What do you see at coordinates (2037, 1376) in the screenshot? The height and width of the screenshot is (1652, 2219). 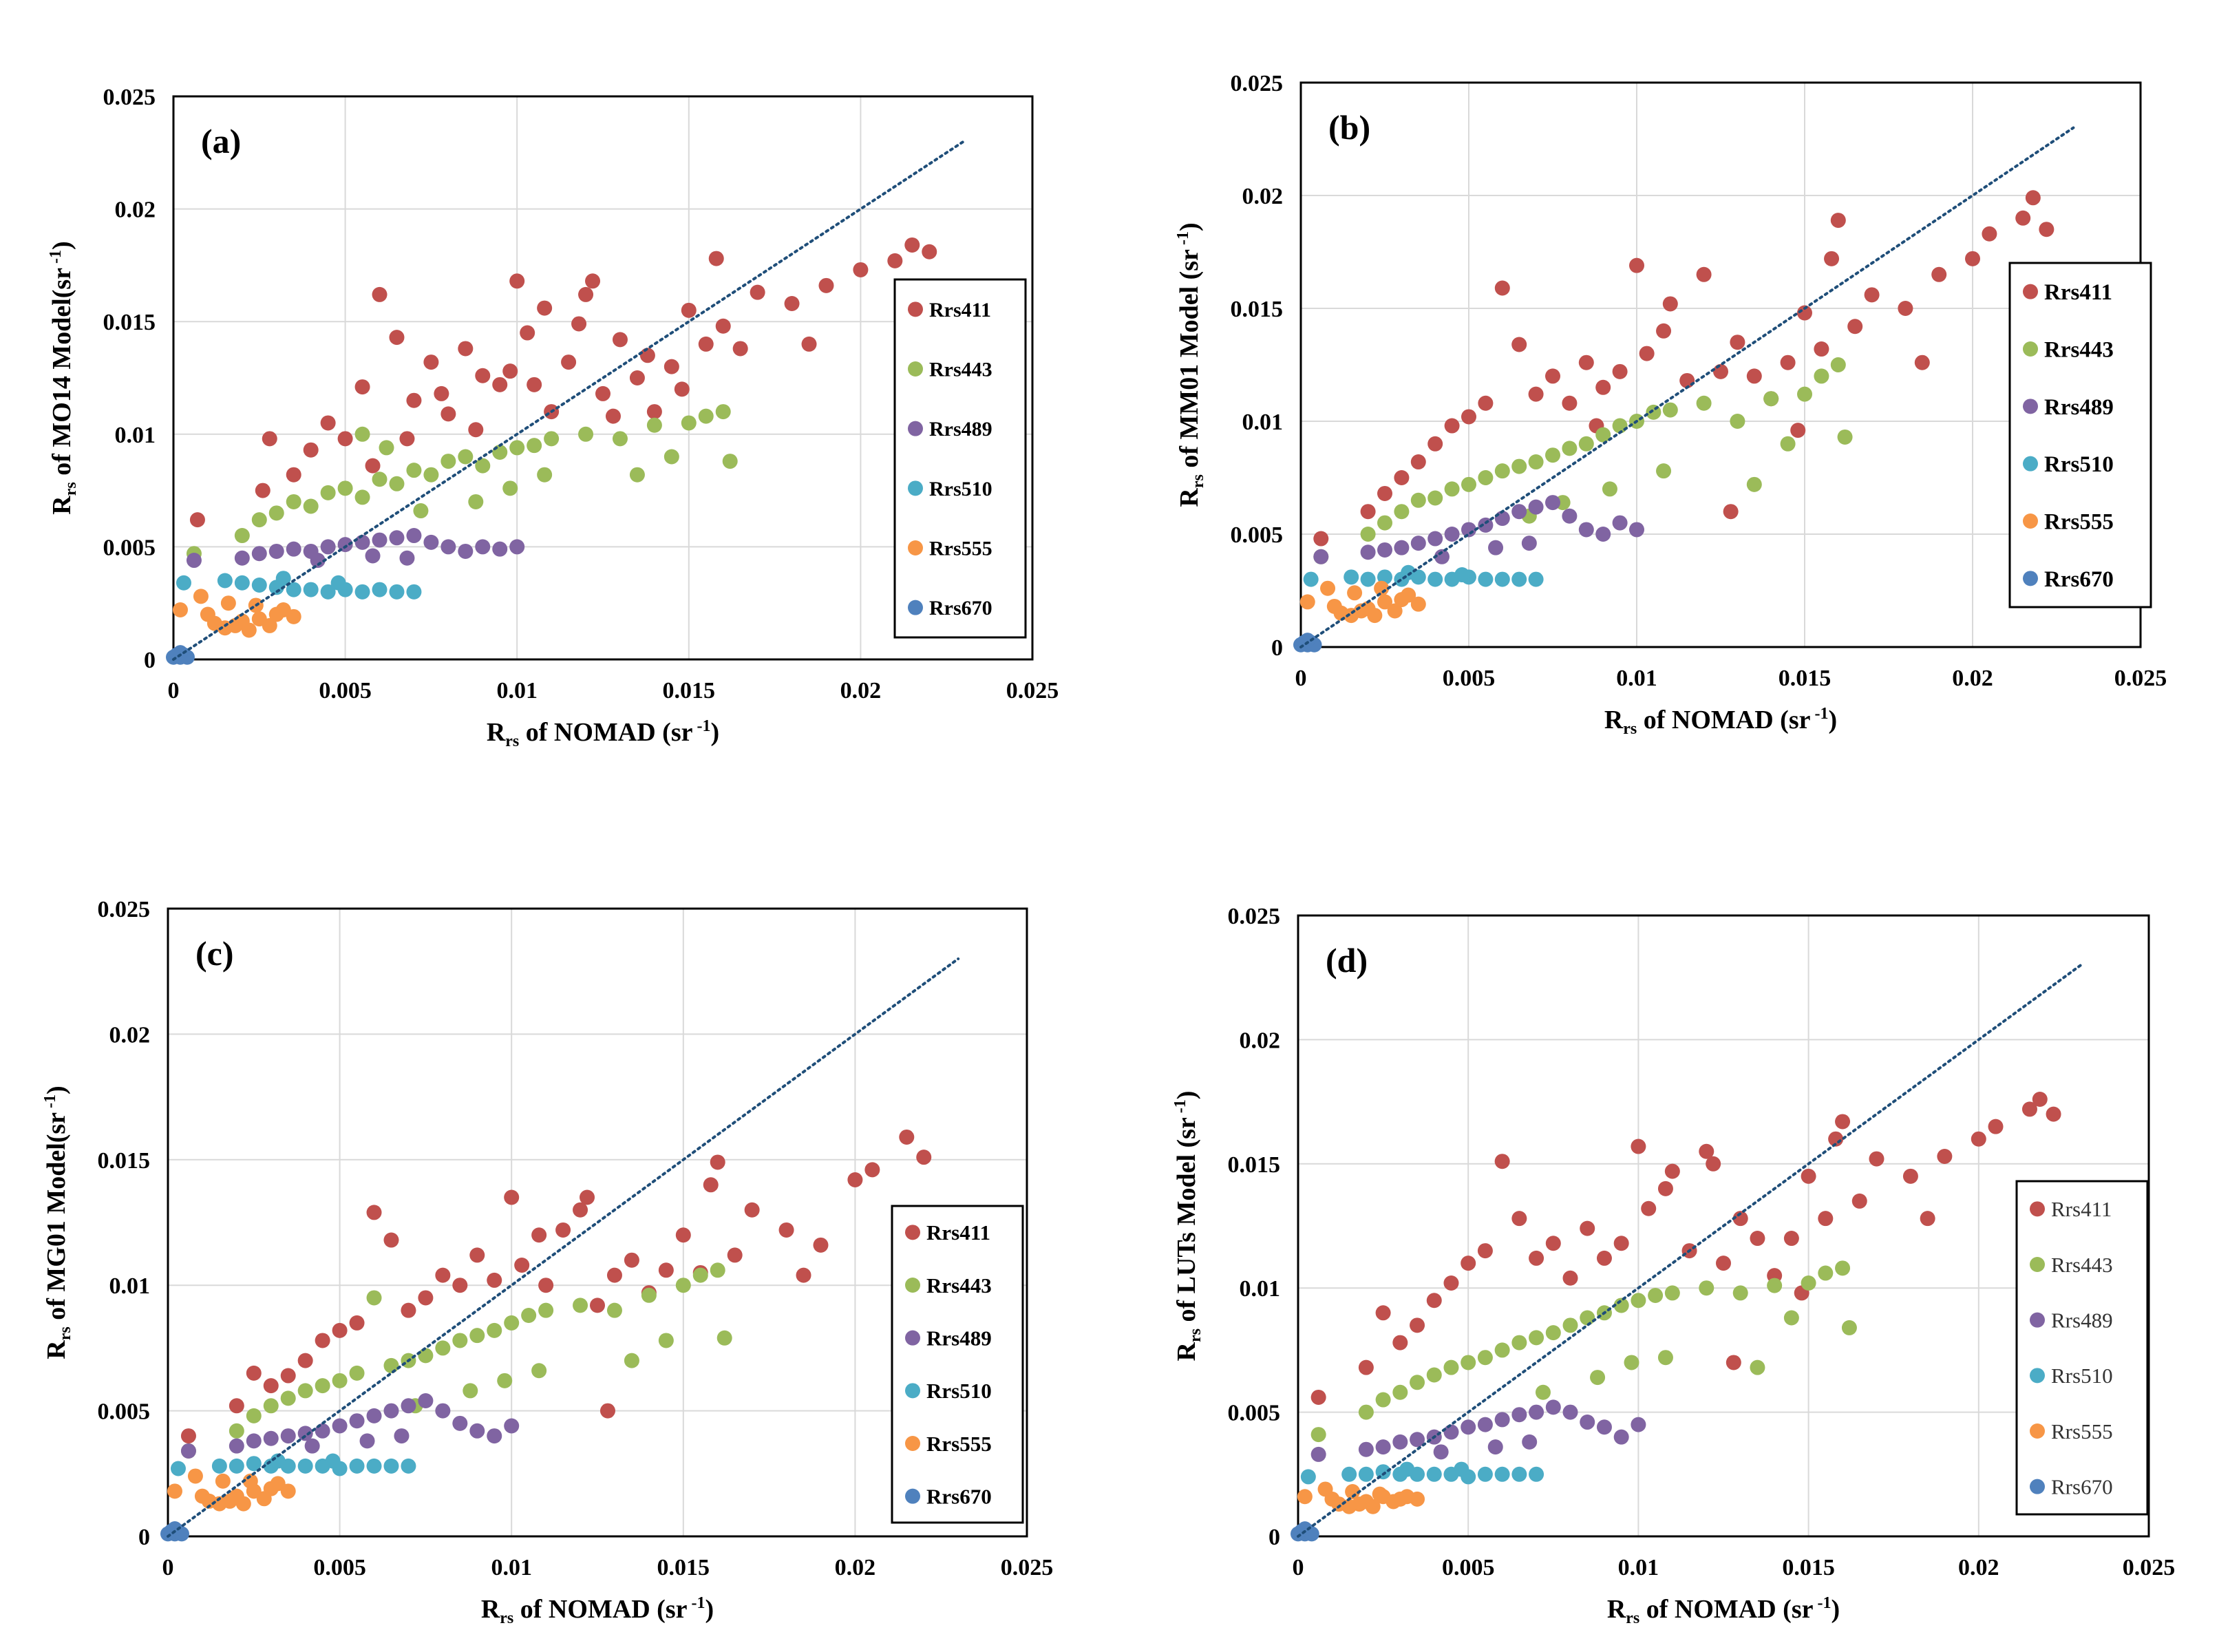 I see `legend-marker-Rrs510` at bounding box center [2037, 1376].